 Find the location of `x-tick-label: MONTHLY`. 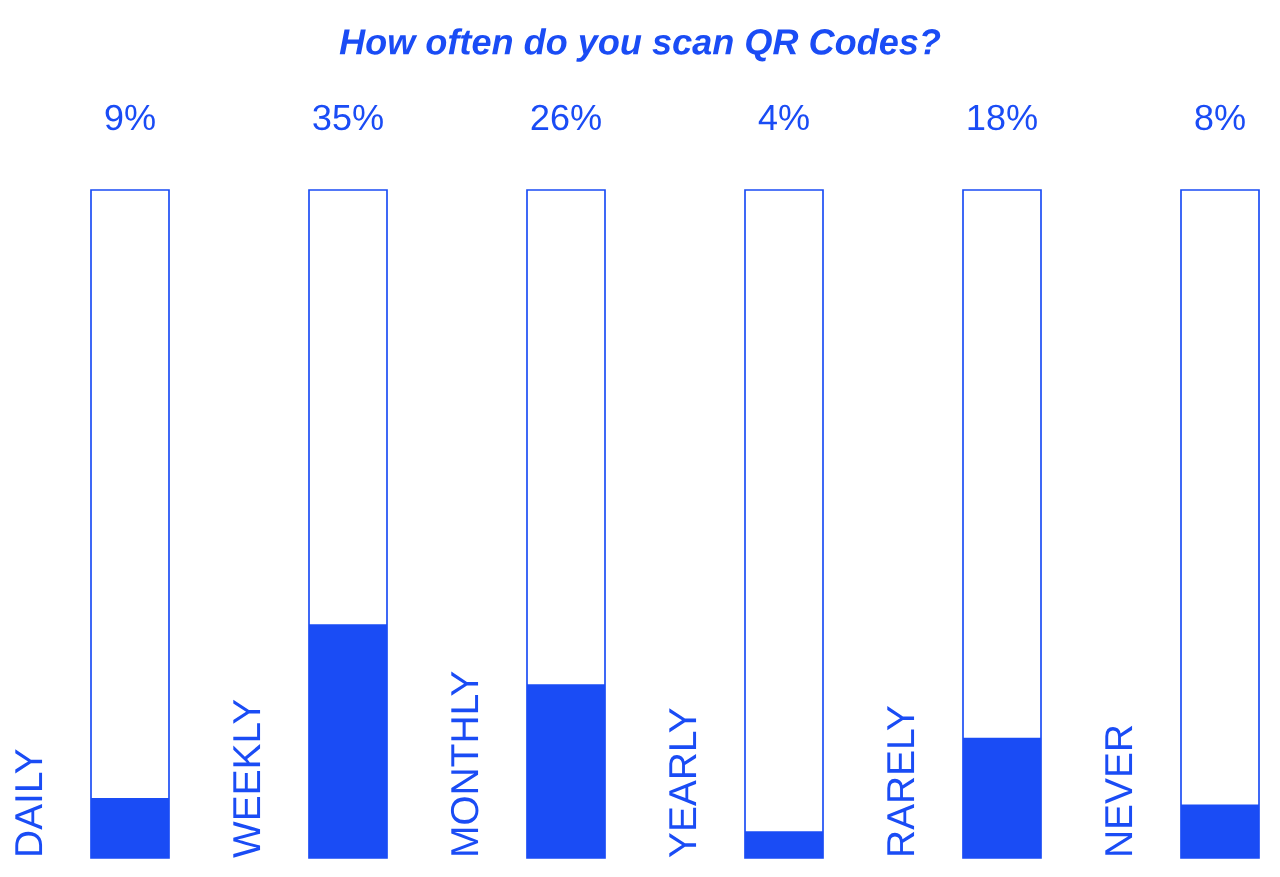

x-tick-label: MONTHLY is located at coordinates (464, 763).